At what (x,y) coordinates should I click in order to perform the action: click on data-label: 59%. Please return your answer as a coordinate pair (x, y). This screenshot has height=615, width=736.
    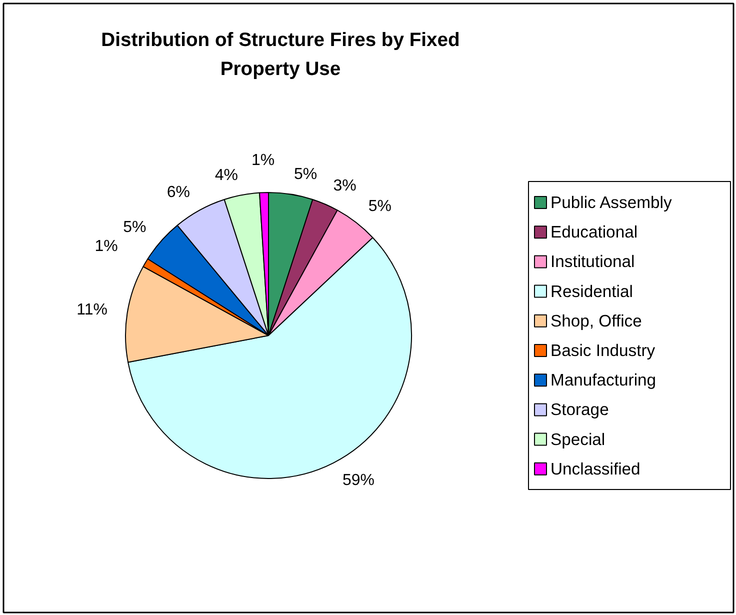
    Looking at the image, I should click on (358, 481).